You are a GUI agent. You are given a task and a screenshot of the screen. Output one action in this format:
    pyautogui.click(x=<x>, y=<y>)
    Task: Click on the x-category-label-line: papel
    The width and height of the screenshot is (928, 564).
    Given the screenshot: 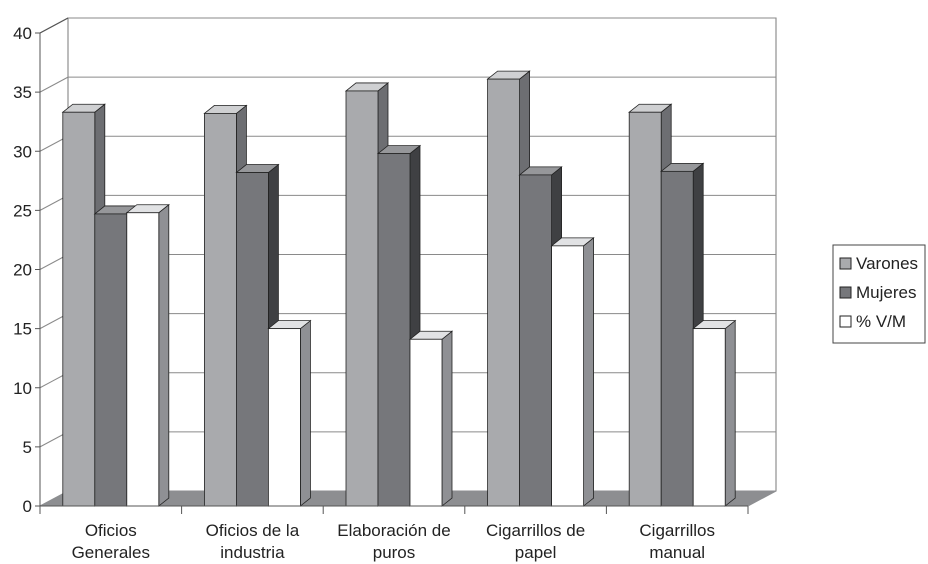 What is the action you would take?
    pyautogui.click(x=536, y=552)
    